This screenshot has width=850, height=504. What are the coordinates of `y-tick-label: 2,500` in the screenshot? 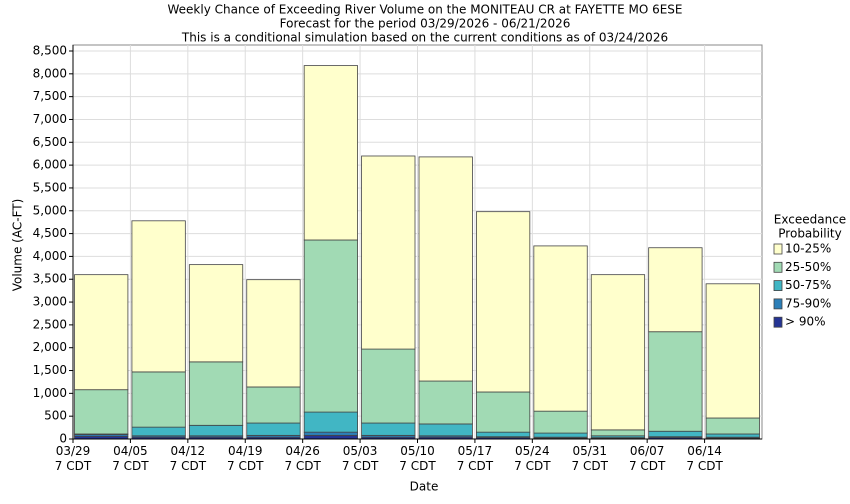 It's located at (50, 324).